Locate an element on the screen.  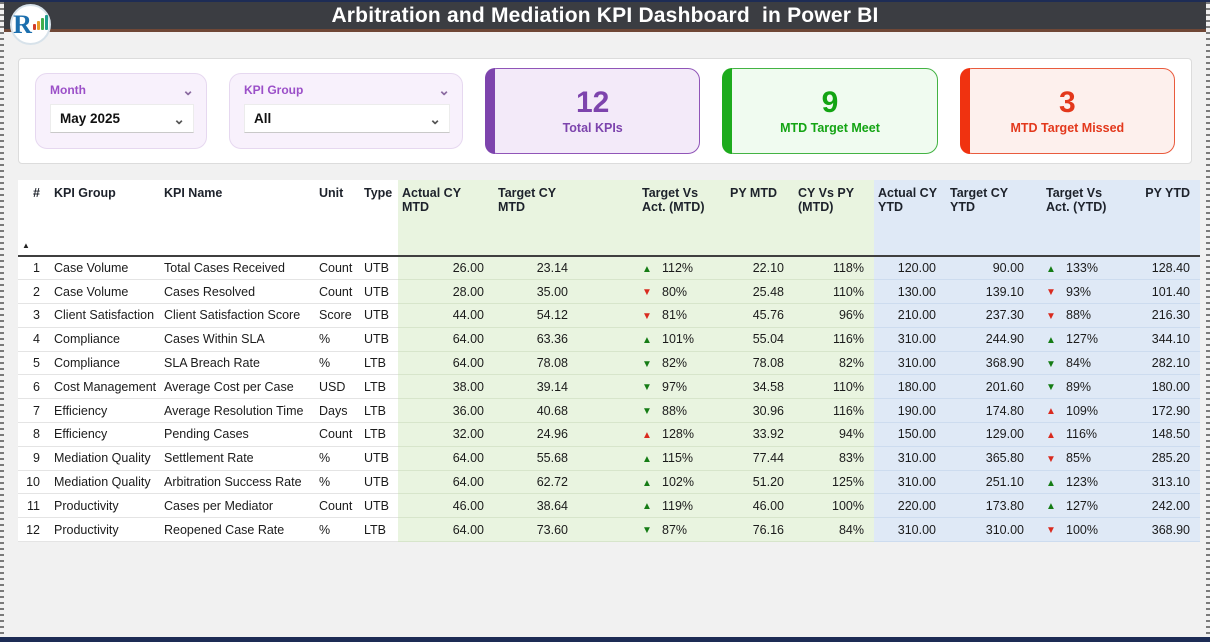
cell-unit: % is located at coordinates (335, 339).